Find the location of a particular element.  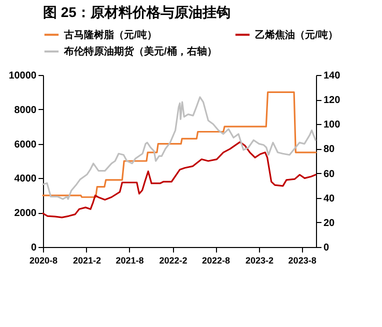

y2-tick-label: 0 is located at coordinates (327, 248).